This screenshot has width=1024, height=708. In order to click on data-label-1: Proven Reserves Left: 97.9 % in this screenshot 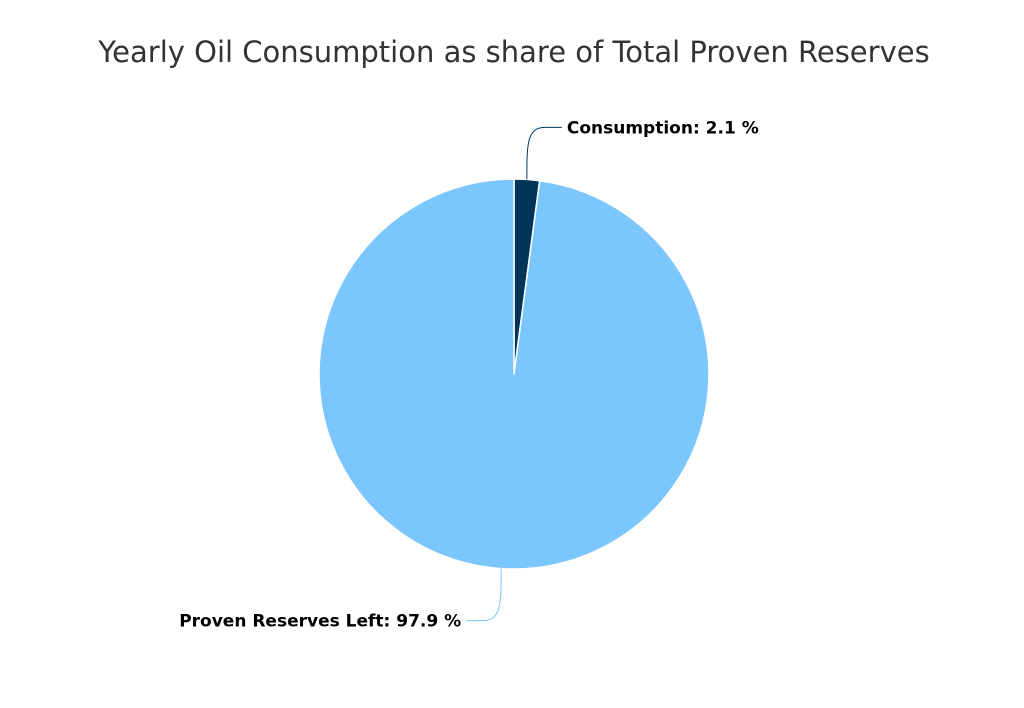, I will do `click(320, 622)`.